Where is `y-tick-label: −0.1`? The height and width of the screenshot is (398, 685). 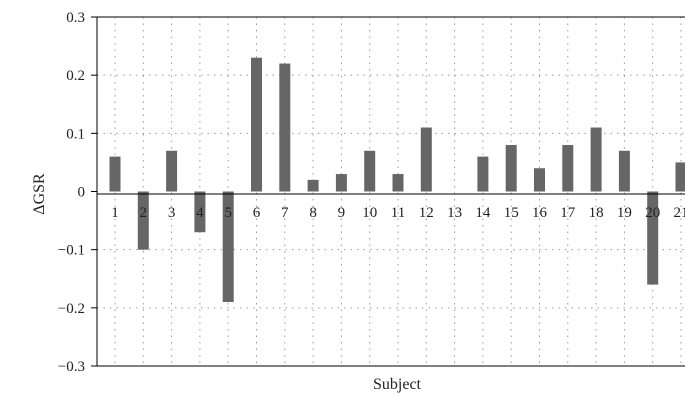 y-tick-label: −0.1 is located at coordinates (71, 251).